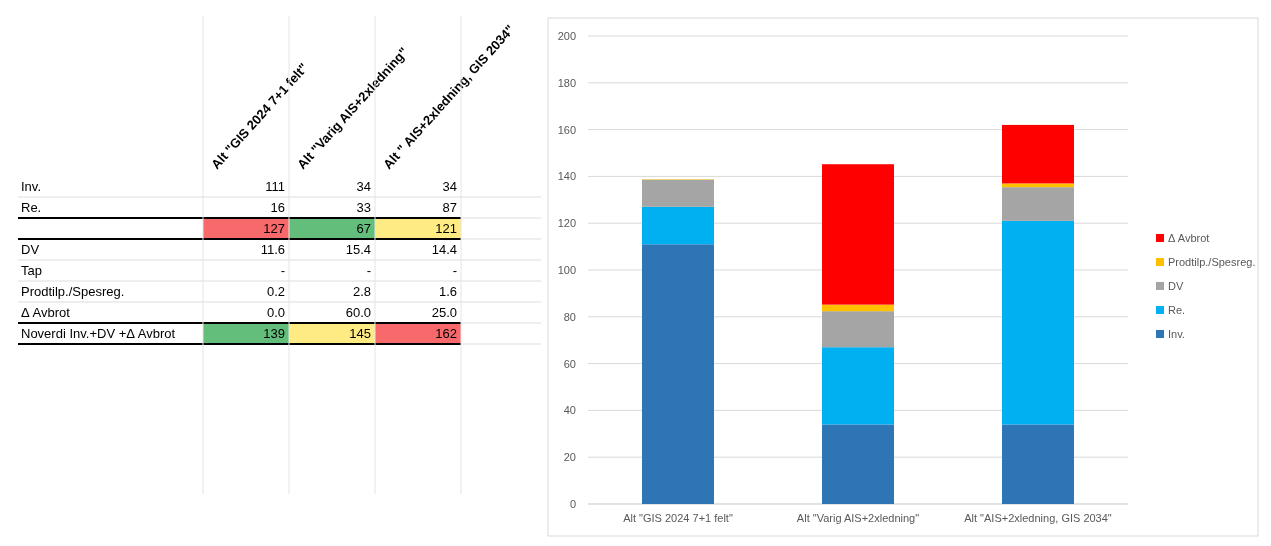  I want to click on category-label: Δ Avbrot, so click(45, 312).